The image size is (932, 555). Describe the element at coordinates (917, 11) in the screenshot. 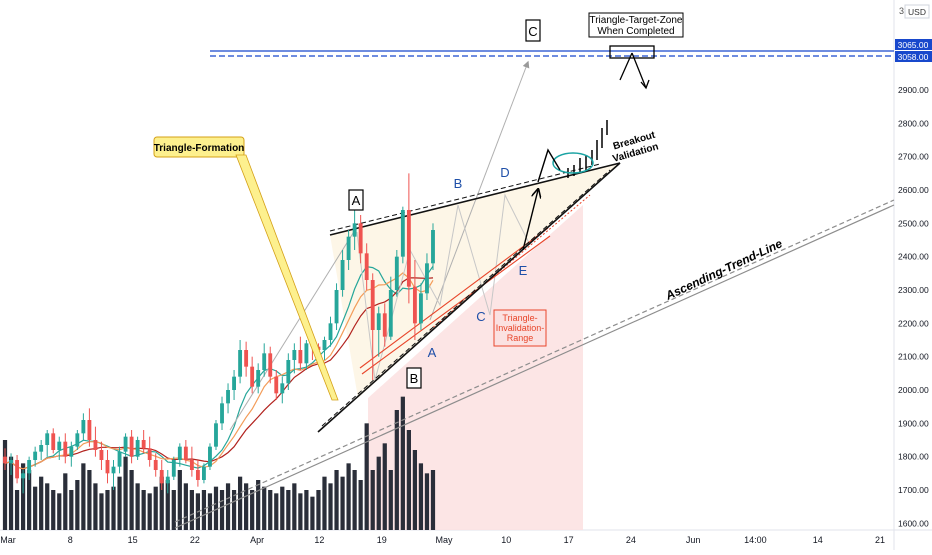

I see `currency-box` at that location.